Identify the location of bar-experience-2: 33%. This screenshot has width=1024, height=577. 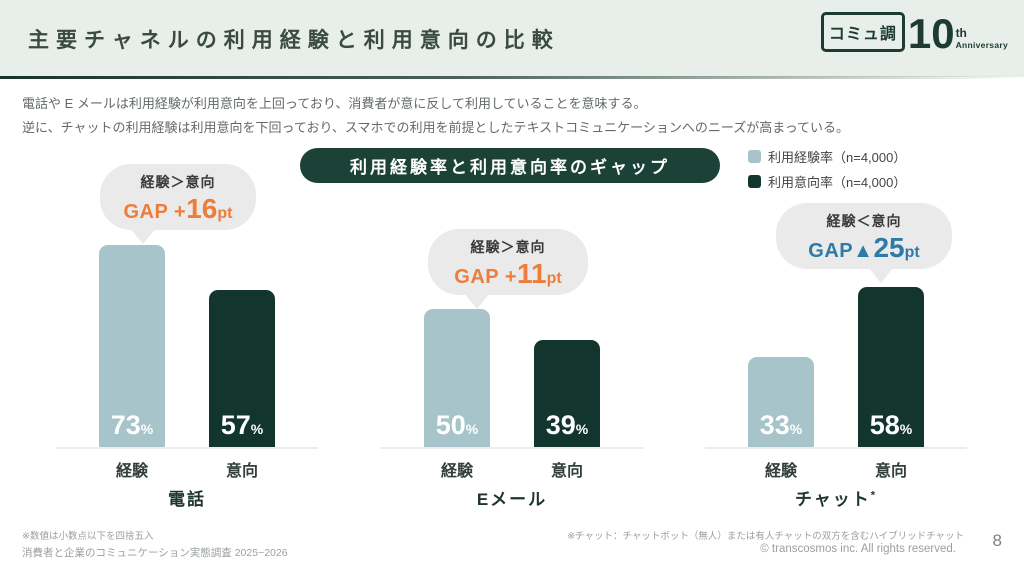
(781, 403).